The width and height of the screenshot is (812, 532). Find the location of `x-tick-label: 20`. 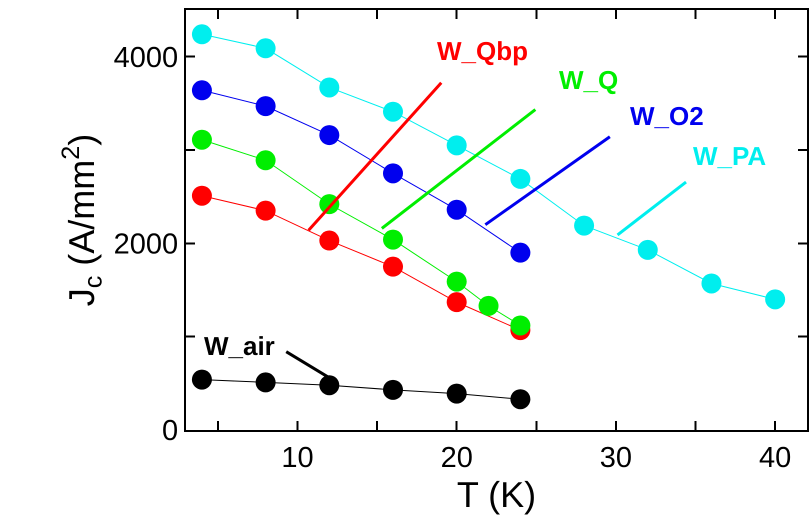

x-tick-label: 20 is located at coordinates (456, 458).